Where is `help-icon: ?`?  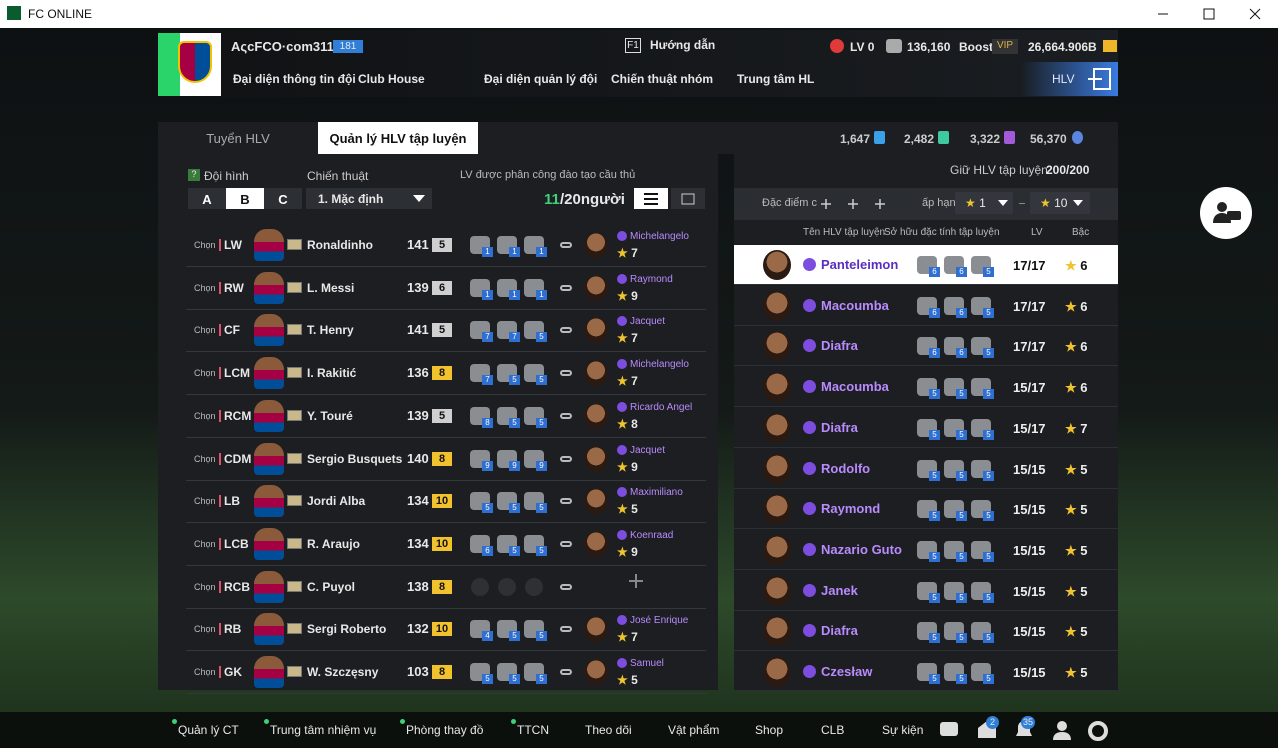 help-icon: ? is located at coordinates (194, 175).